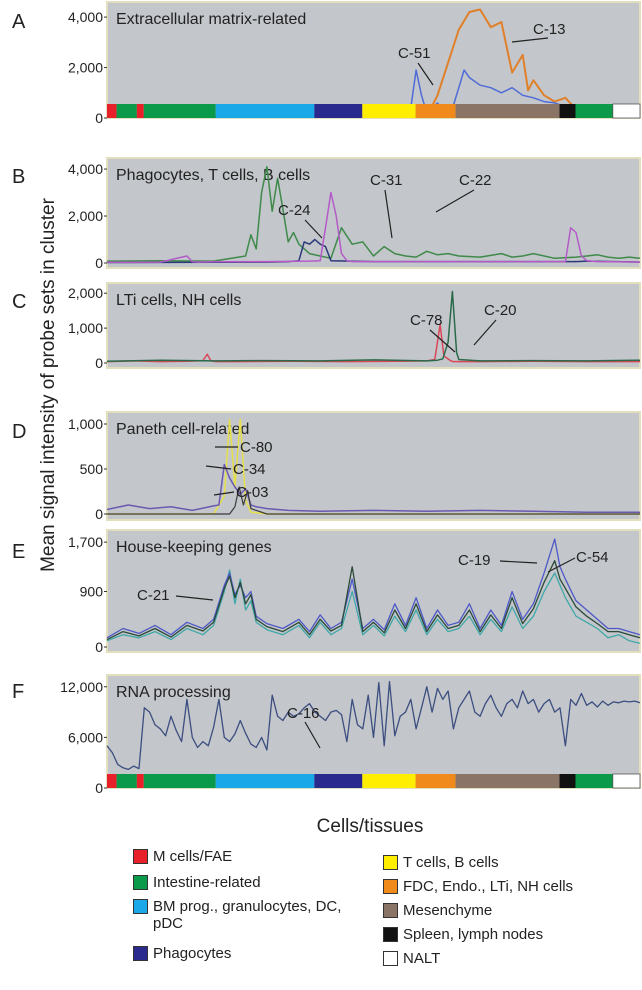  Describe the element at coordinates (99, 263) in the screenshot. I see `panel-b-ytick-label: 0` at that location.